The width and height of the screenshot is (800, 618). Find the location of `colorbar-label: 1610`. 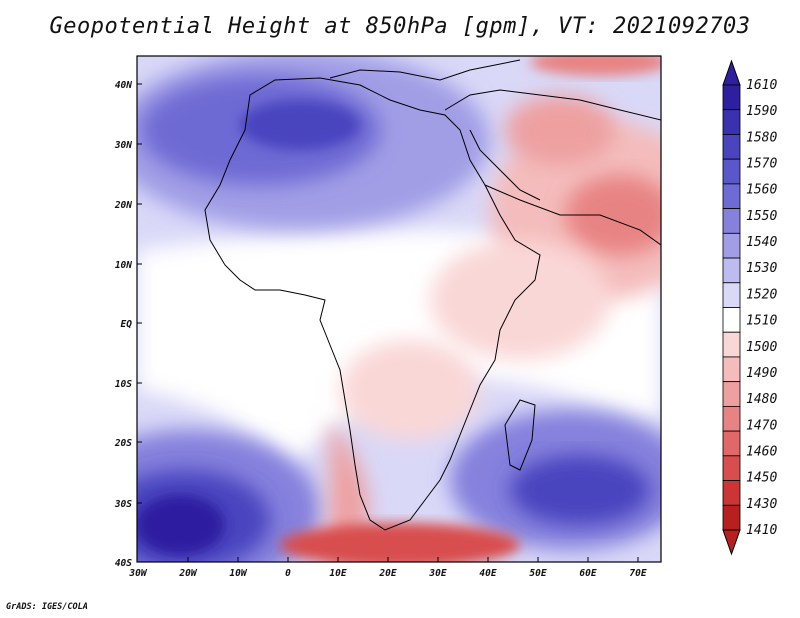

colorbar-label: 1610 is located at coordinates (761, 85).